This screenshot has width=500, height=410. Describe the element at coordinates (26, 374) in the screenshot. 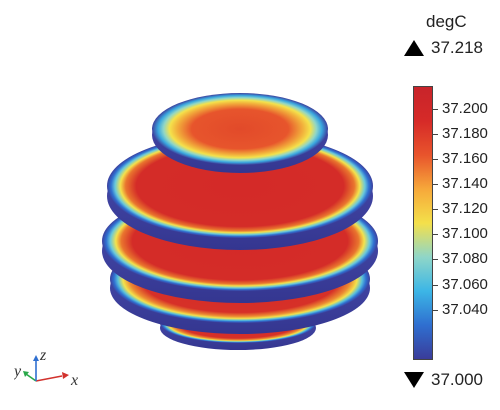

I see `y-arrowhead-icon` at that location.